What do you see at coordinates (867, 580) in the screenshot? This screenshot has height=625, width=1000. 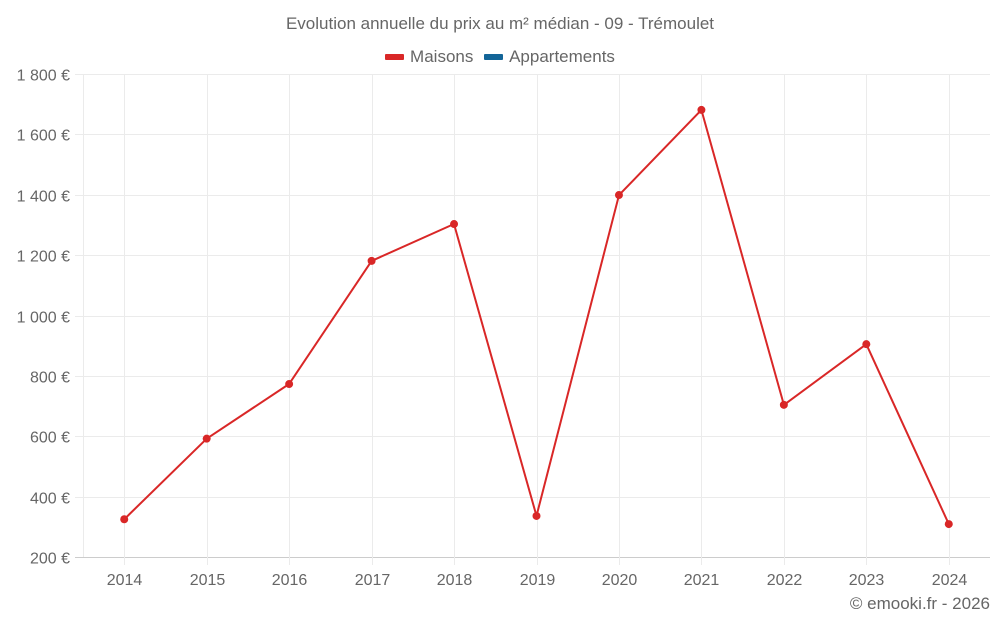 I see `x-tick-label: 2023` at bounding box center [867, 580].